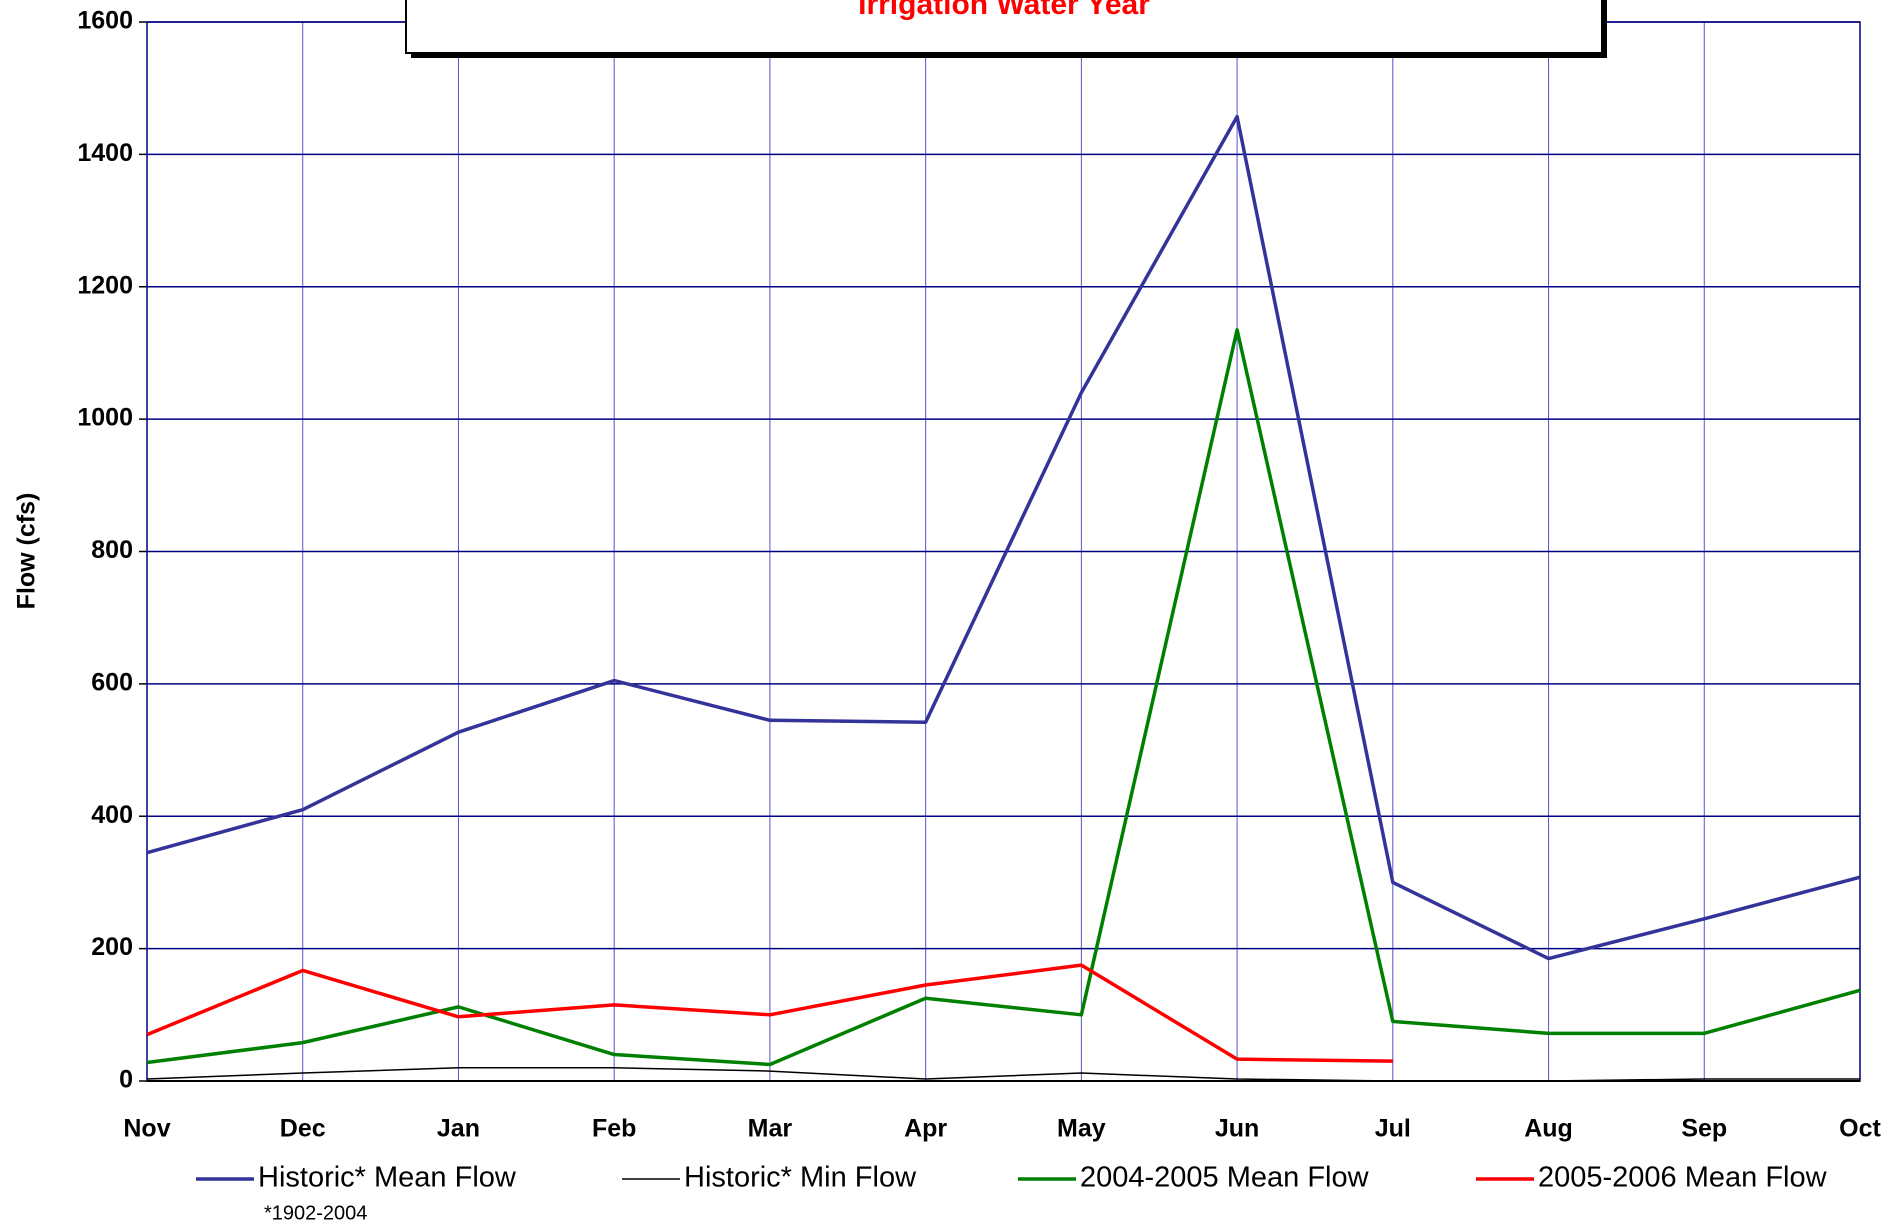  Describe the element at coordinates (112, 682) in the screenshot. I see `y-tick-label: 600` at that location.